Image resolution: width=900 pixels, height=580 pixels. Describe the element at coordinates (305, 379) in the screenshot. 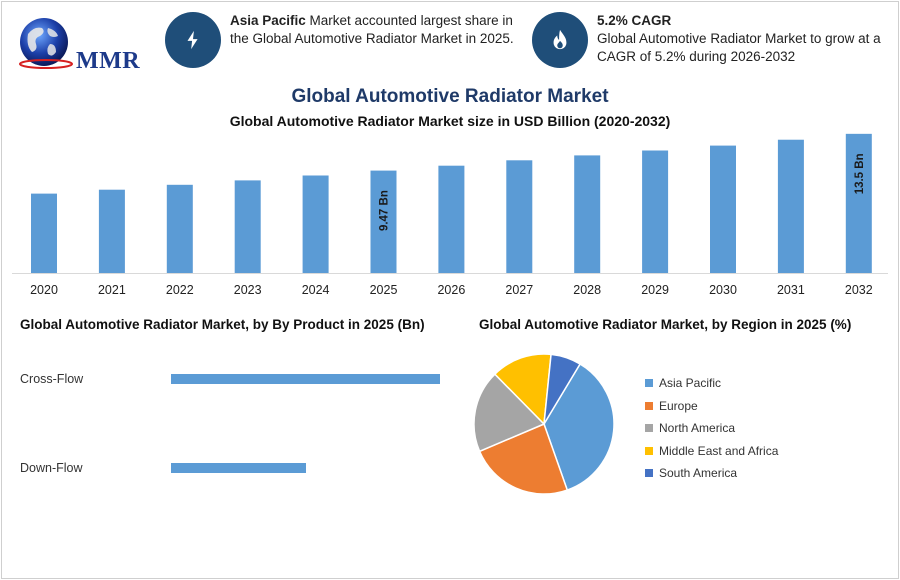

I see `product-bar-cross-flow` at that location.